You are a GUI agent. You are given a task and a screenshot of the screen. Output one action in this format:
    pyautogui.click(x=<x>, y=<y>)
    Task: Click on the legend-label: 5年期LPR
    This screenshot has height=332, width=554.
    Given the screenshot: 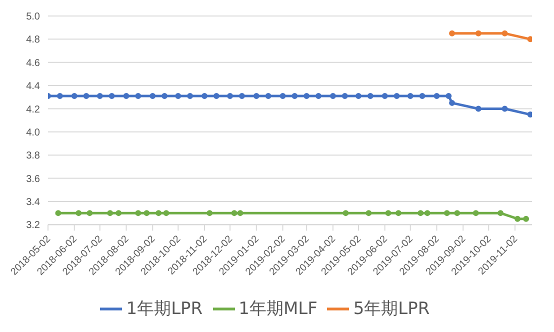 What is the action you would take?
    pyautogui.click(x=391, y=308)
    